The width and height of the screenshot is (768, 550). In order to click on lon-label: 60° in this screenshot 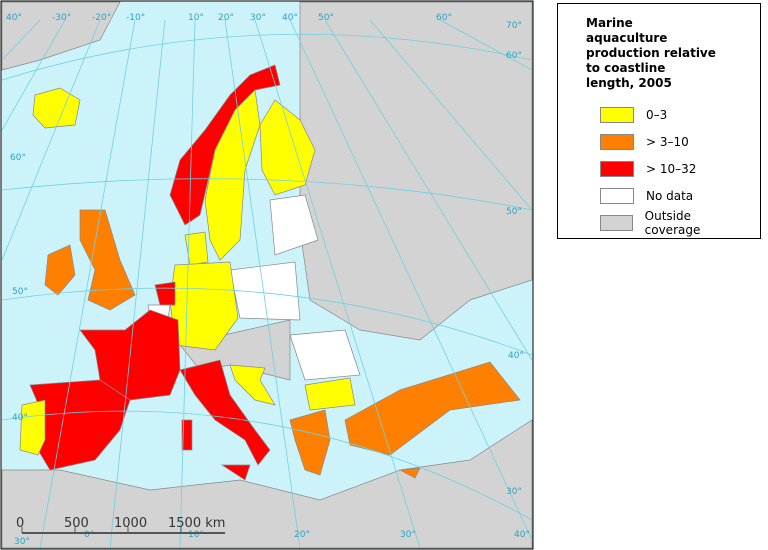, I will do `click(444, 18)`.